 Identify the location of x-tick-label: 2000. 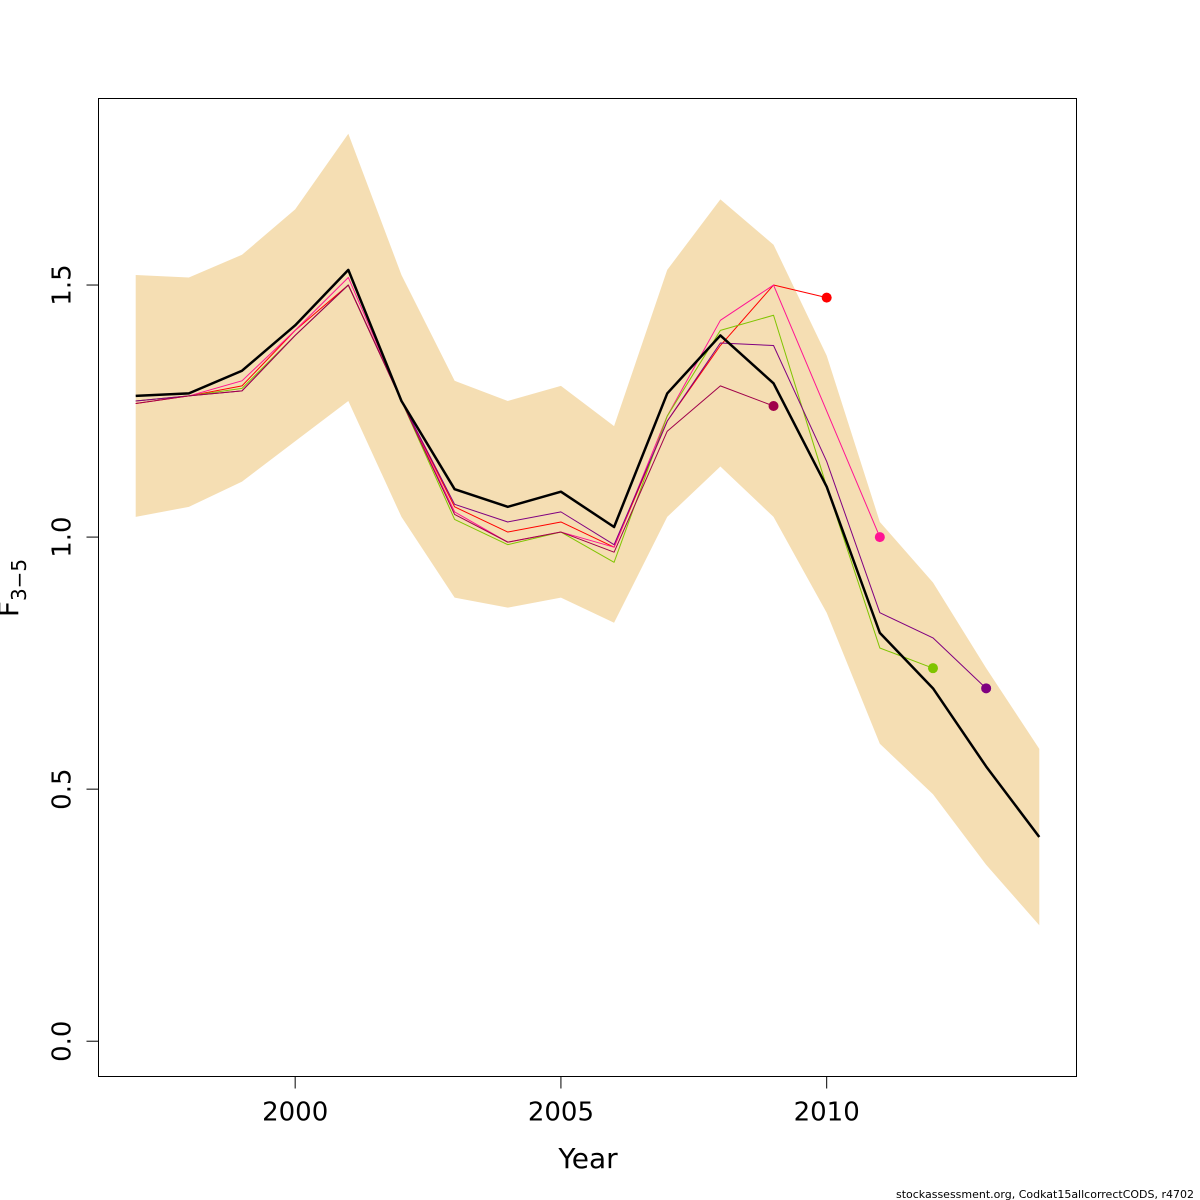
(295, 1113).